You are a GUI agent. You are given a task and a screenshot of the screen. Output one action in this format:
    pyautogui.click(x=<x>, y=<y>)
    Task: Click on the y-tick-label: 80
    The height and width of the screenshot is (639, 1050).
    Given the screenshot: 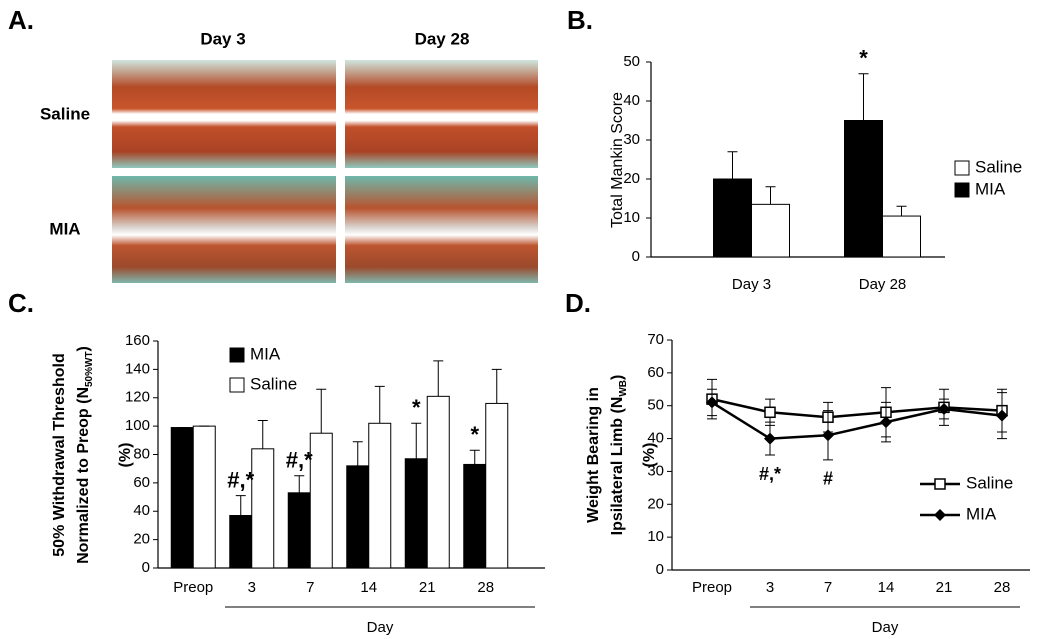 What is the action you would take?
    pyautogui.click(x=141, y=453)
    